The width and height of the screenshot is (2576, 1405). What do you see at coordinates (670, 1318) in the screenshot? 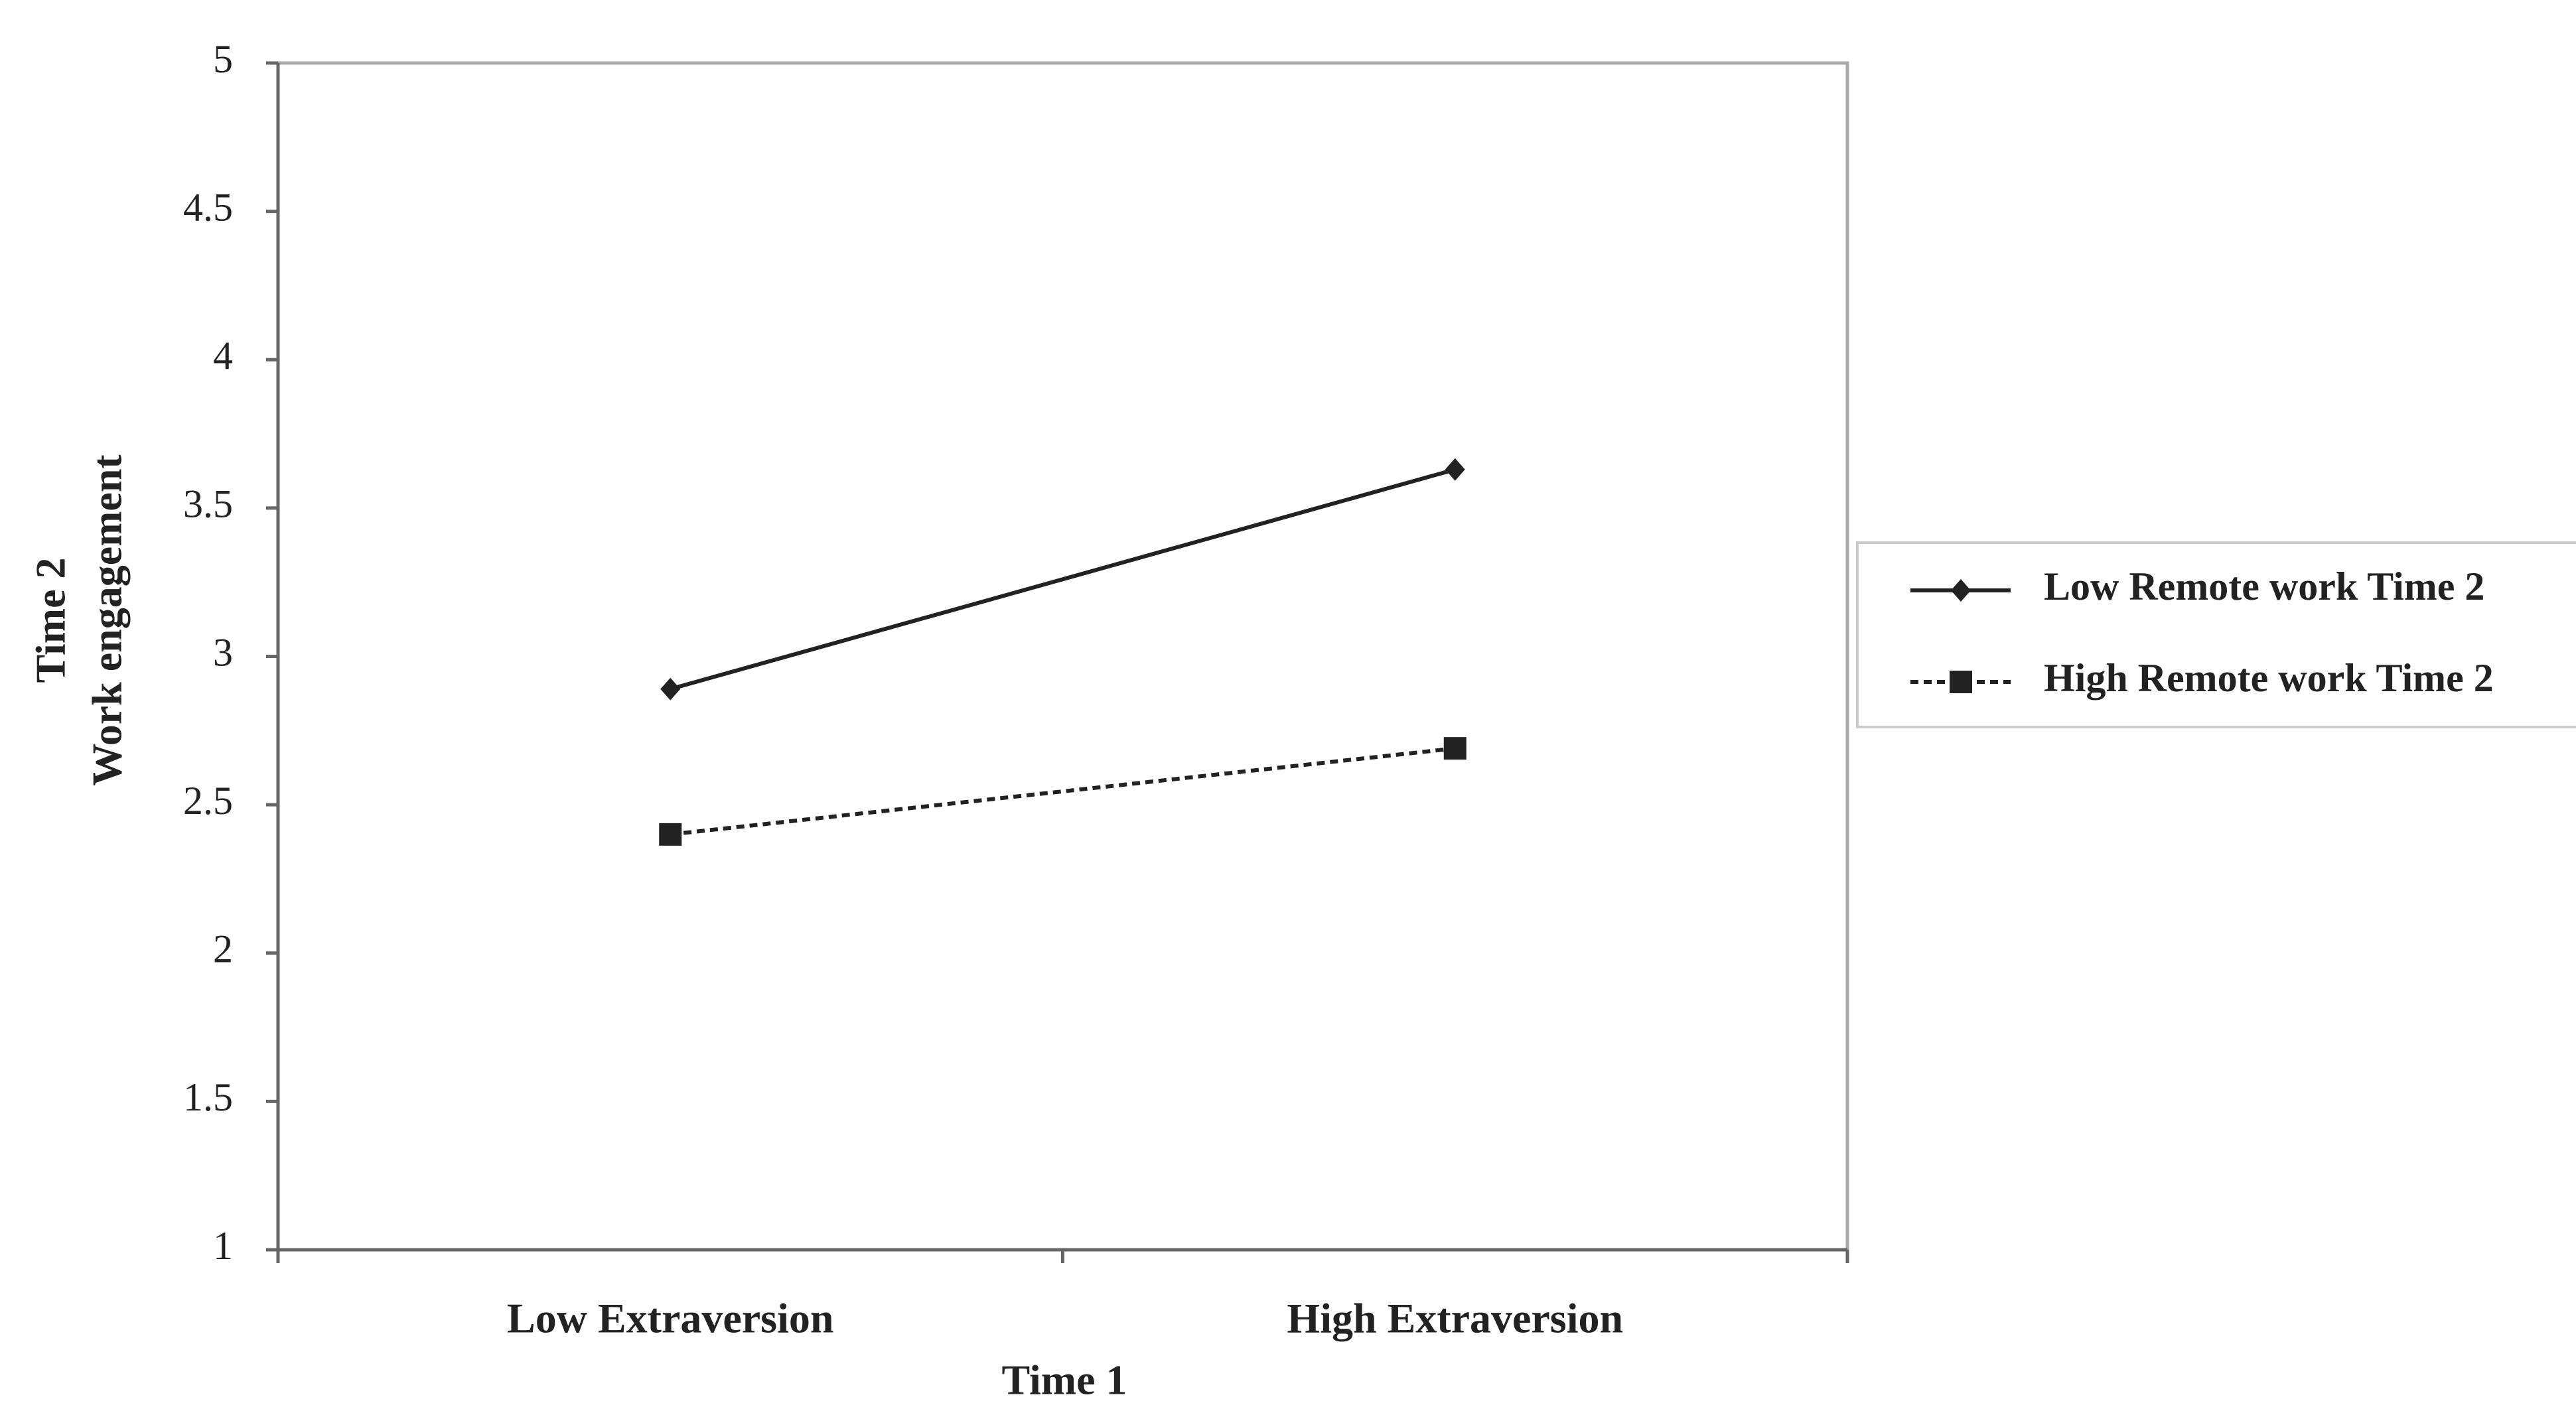
I see `x-tick-label: Low Extraversion` at bounding box center [670, 1318].